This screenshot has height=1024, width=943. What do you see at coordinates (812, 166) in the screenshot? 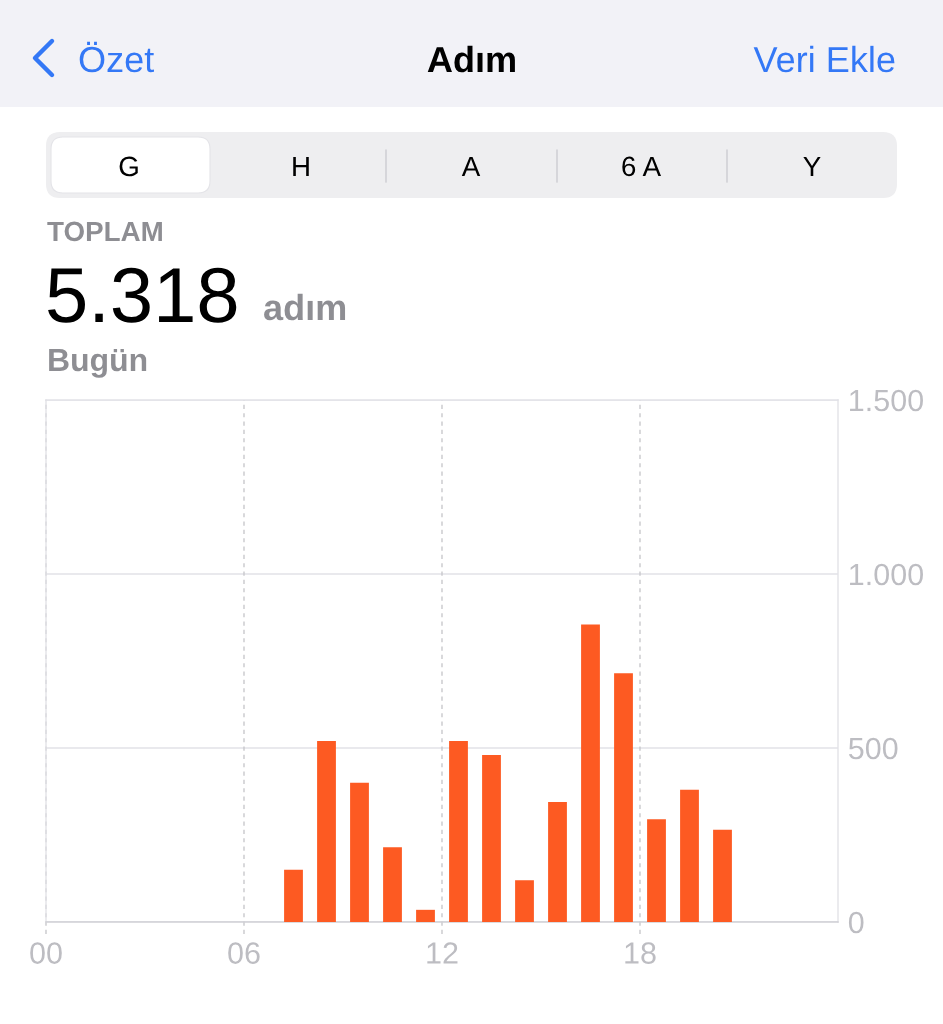
I see `text: Y` at bounding box center [812, 166].